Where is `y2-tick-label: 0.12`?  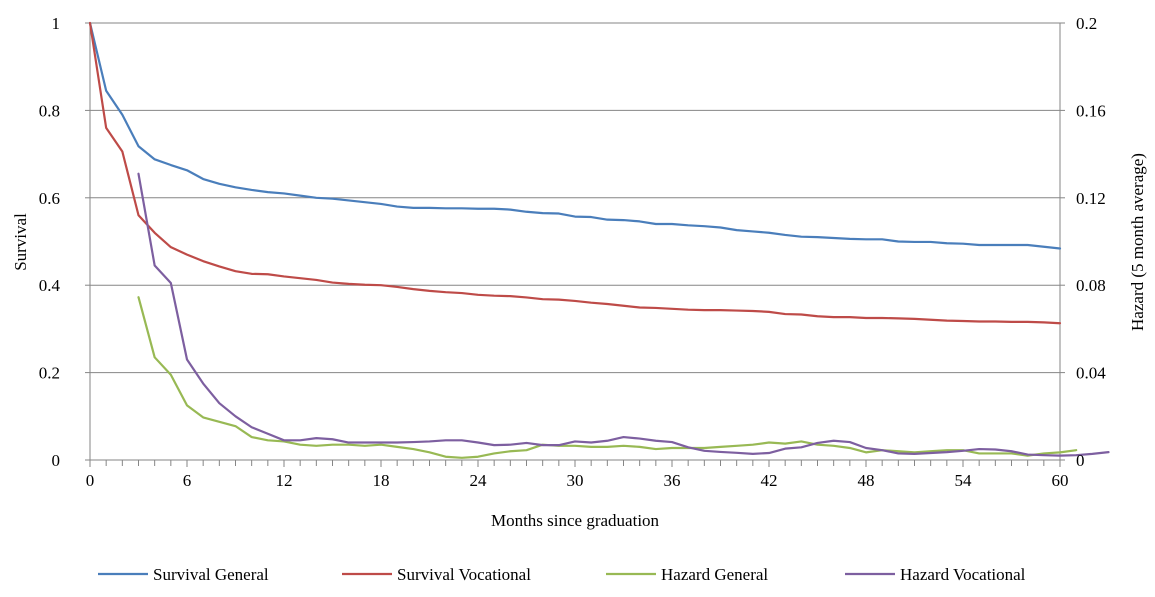 y2-tick-label: 0.12 is located at coordinates (1091, 198).